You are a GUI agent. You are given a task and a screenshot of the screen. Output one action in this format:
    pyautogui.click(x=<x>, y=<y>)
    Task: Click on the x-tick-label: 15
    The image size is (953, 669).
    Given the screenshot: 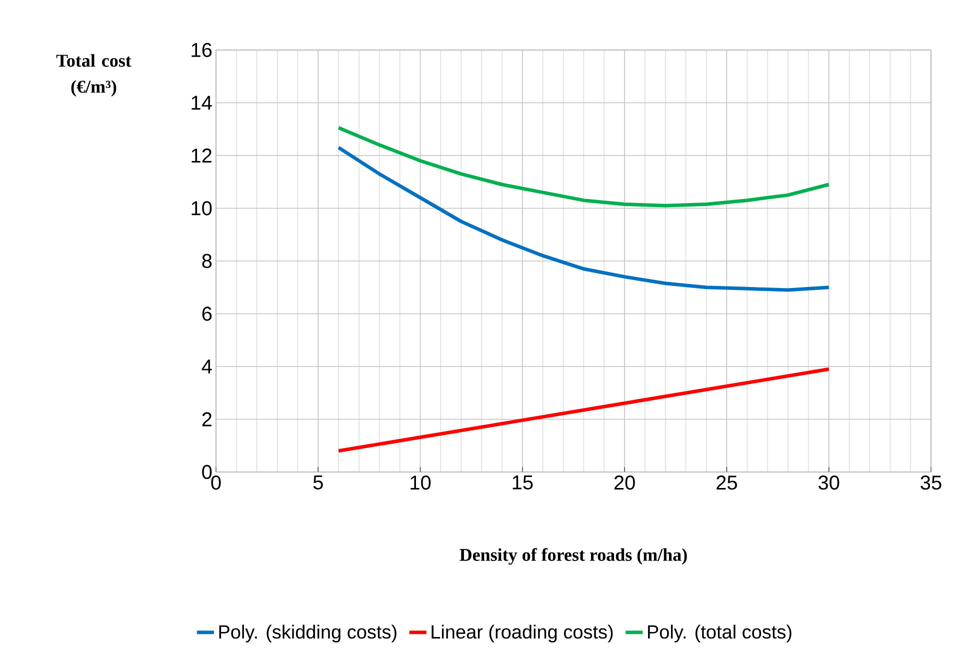 What is the action you would take?
    pyautogui.click(x=522, y=483)
    